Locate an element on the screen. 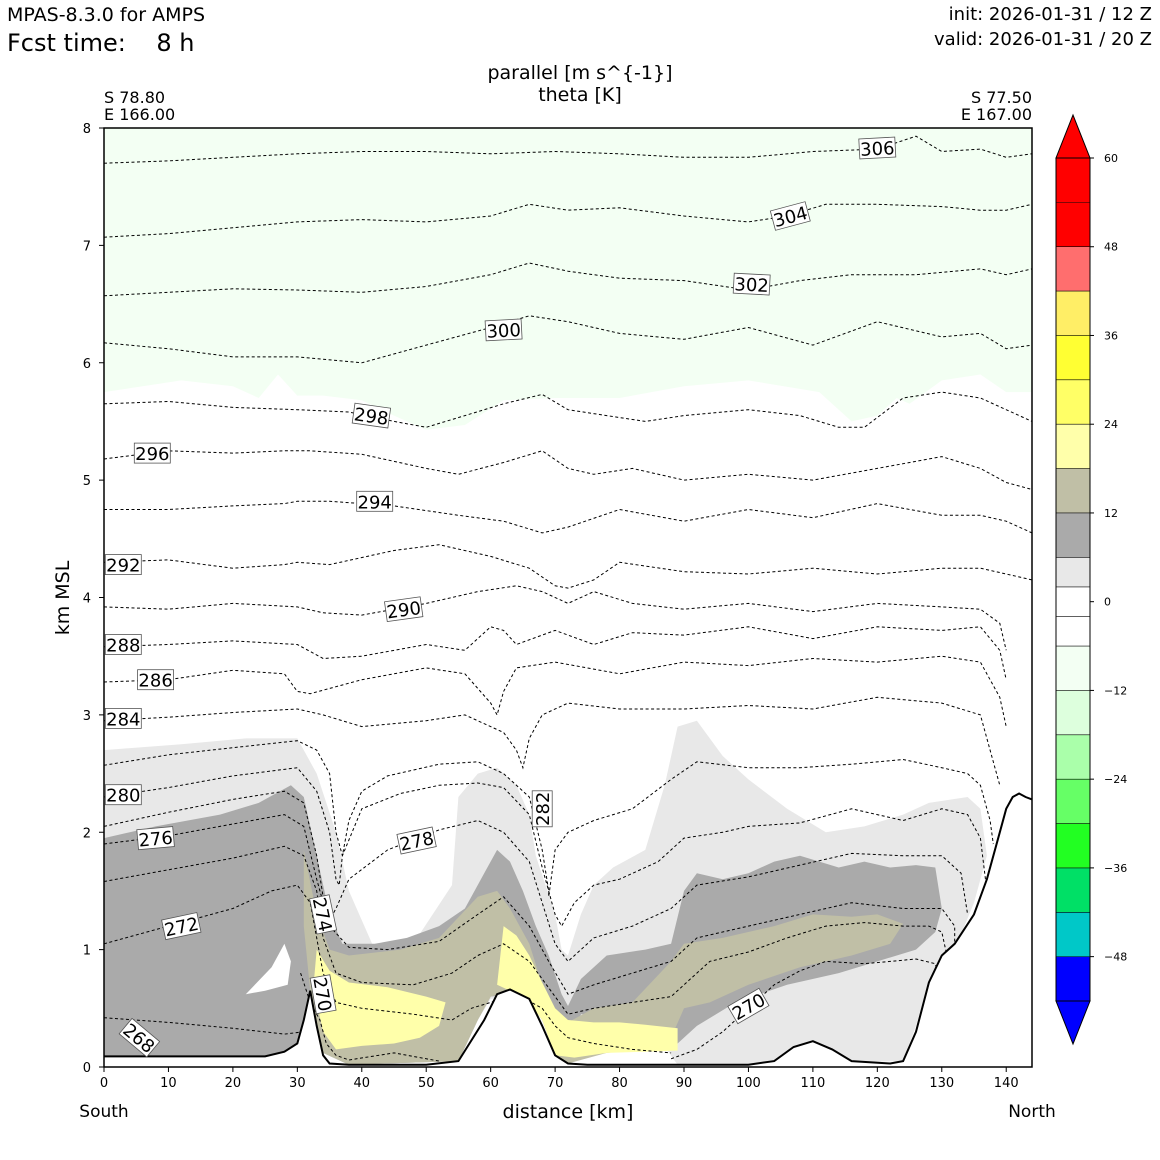 The height and width of the screenshot is (1160, 1160). x-tick-label-130: 130 is located at coordinates (941, 1083).